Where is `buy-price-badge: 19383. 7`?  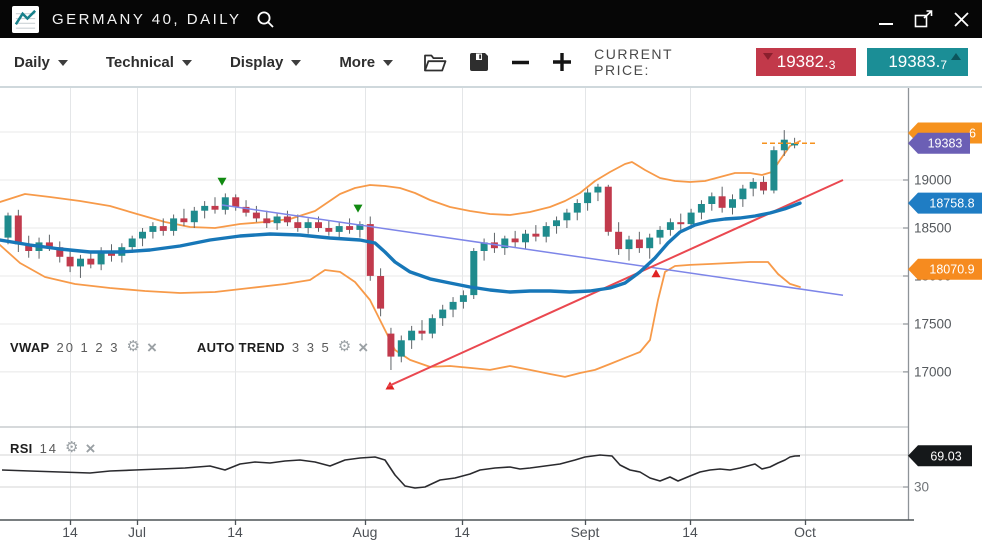 buy-price-badge: 19383. 7 is located at coordinates (917, 62).